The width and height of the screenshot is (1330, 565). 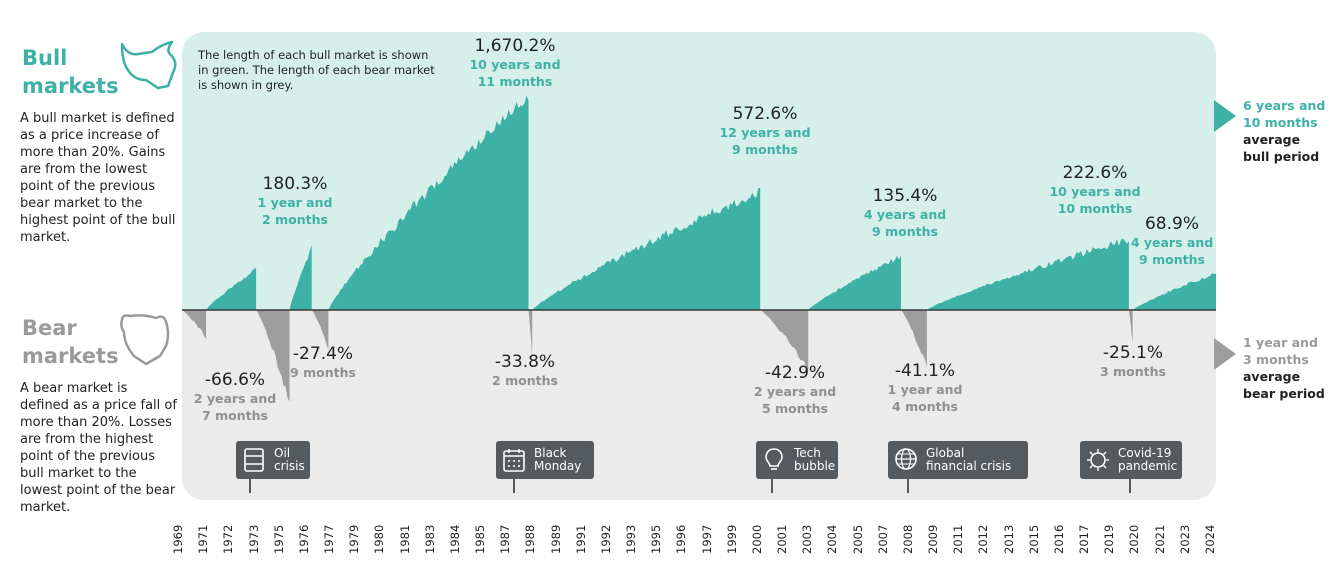 I want to click on event-covid-pandemic: Covid-19 pandemic, so click(x=1131, y=467).